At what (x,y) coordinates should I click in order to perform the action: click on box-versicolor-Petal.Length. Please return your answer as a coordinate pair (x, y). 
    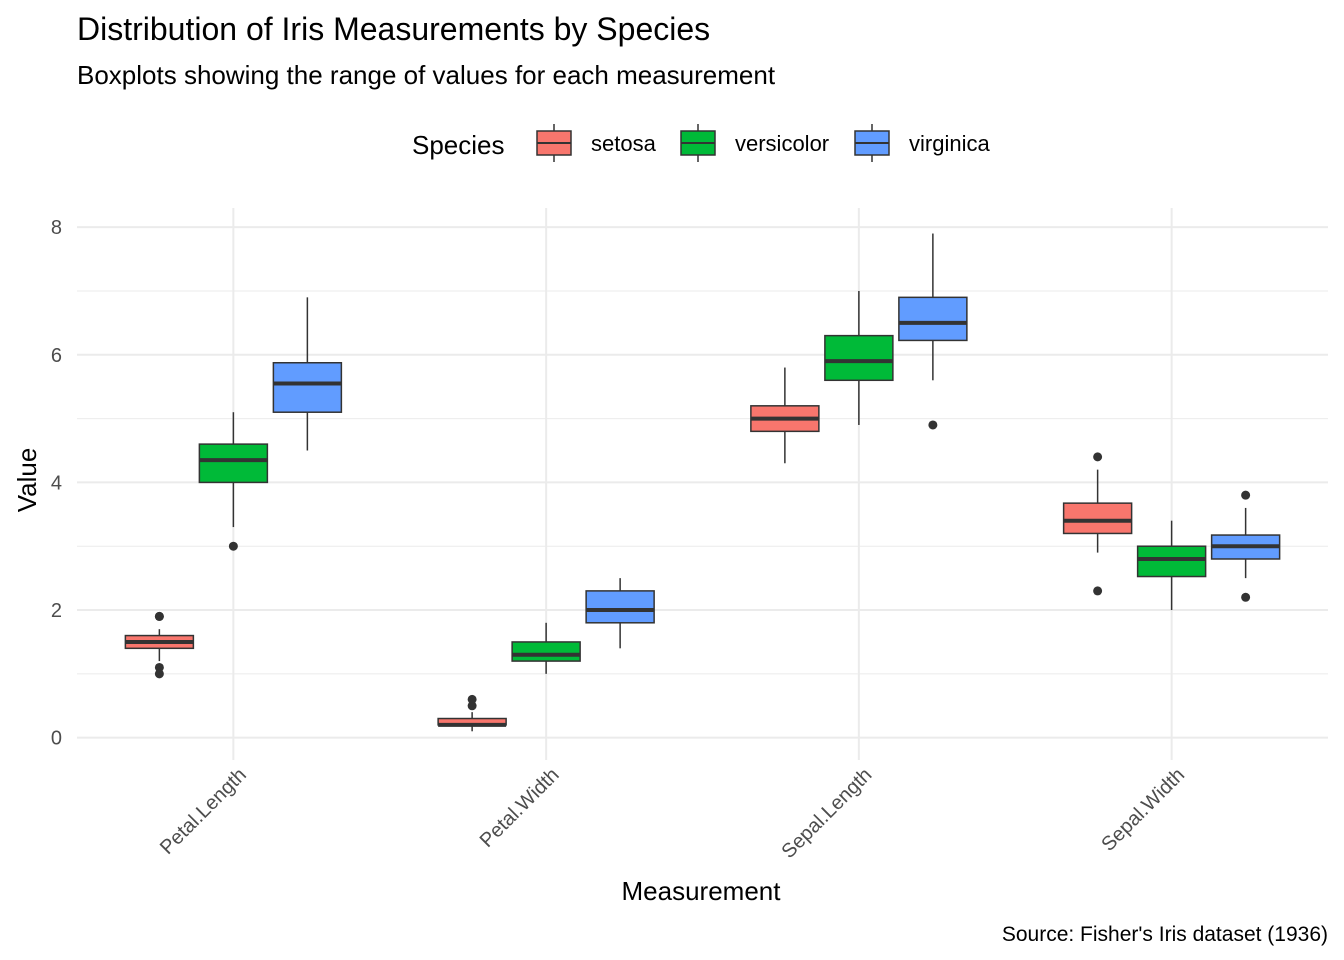
    Looking at the image, I should click on (233, 481).